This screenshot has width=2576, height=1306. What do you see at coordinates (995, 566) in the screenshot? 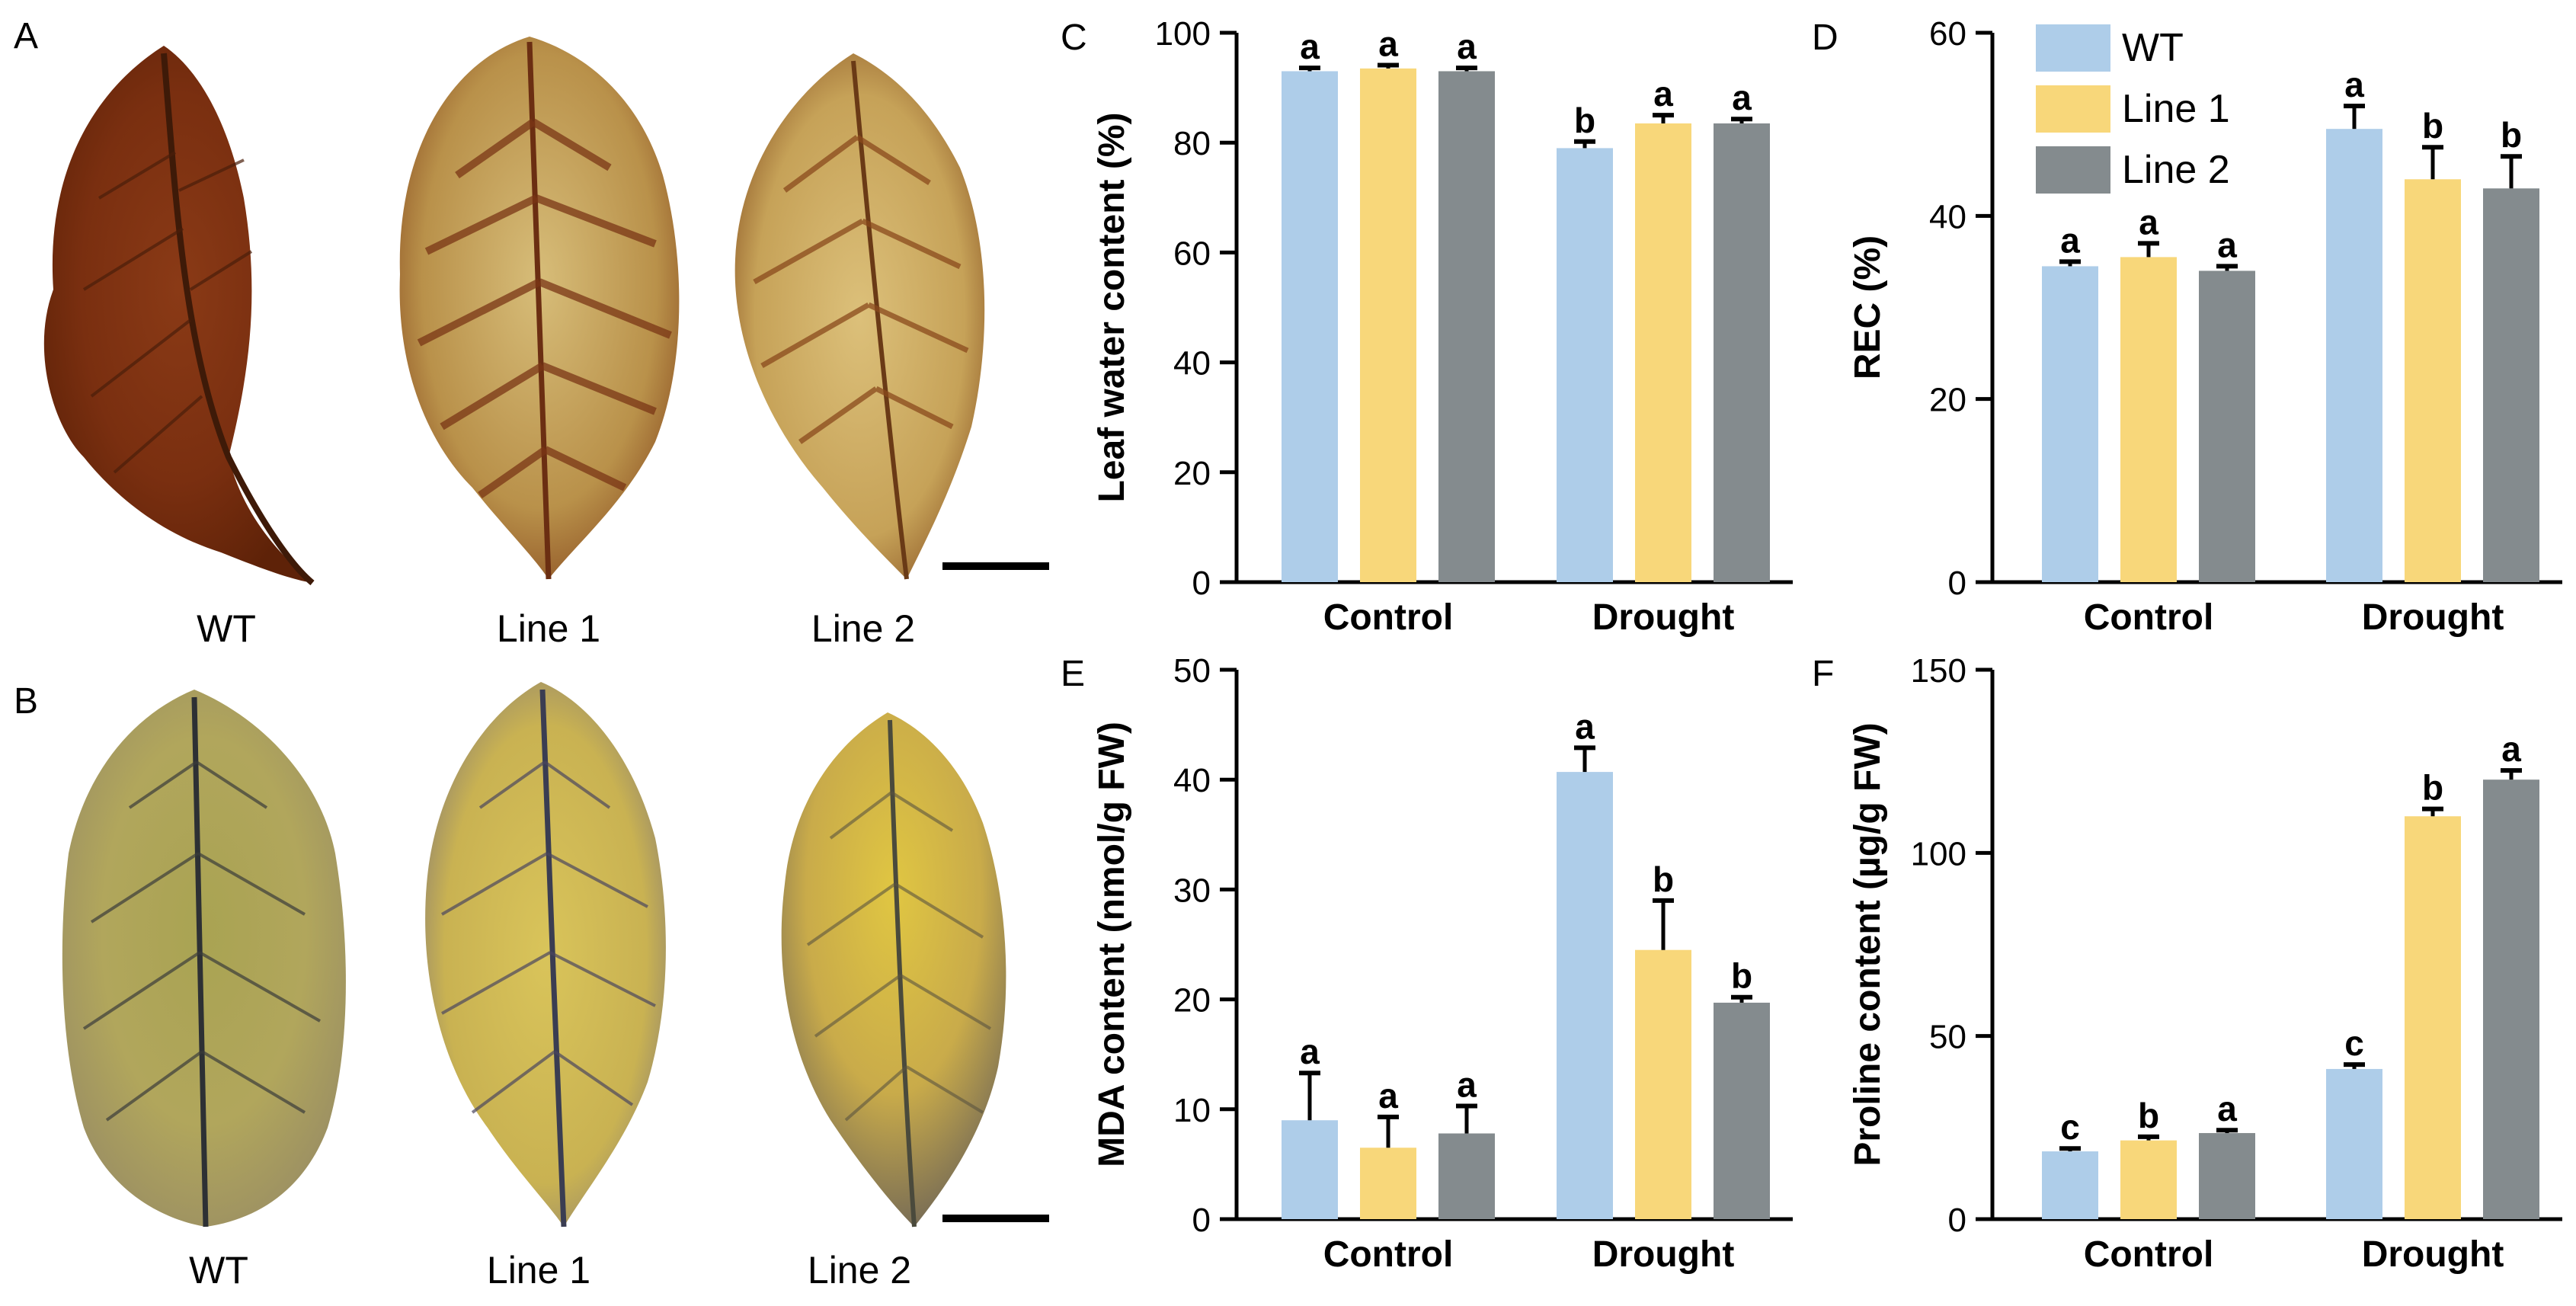
I see `scale-bar-a` at bounding box center [995, 566].